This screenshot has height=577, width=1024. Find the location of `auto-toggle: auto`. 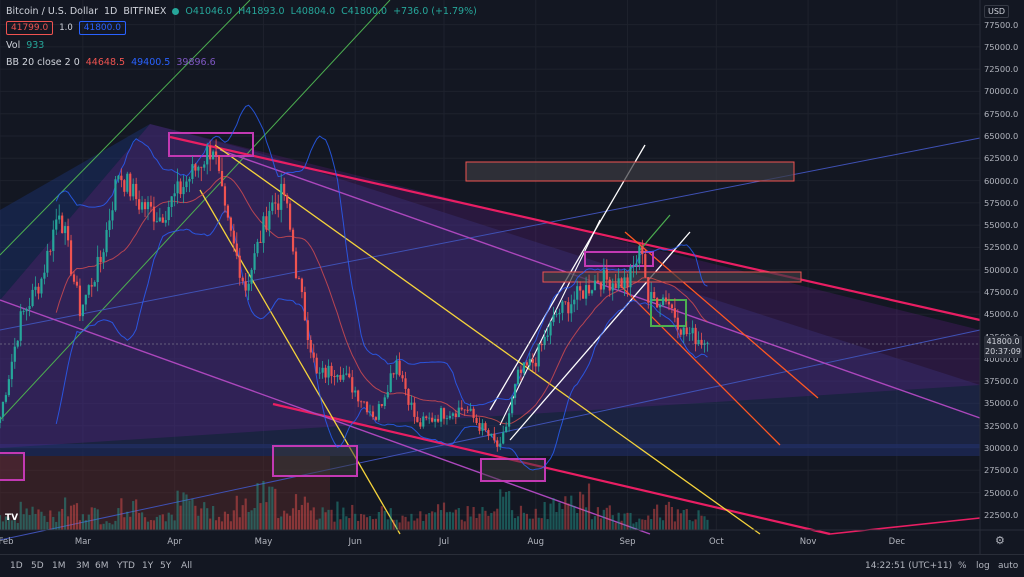

auto-toggle: auto is located at coordinates (1008, 566).